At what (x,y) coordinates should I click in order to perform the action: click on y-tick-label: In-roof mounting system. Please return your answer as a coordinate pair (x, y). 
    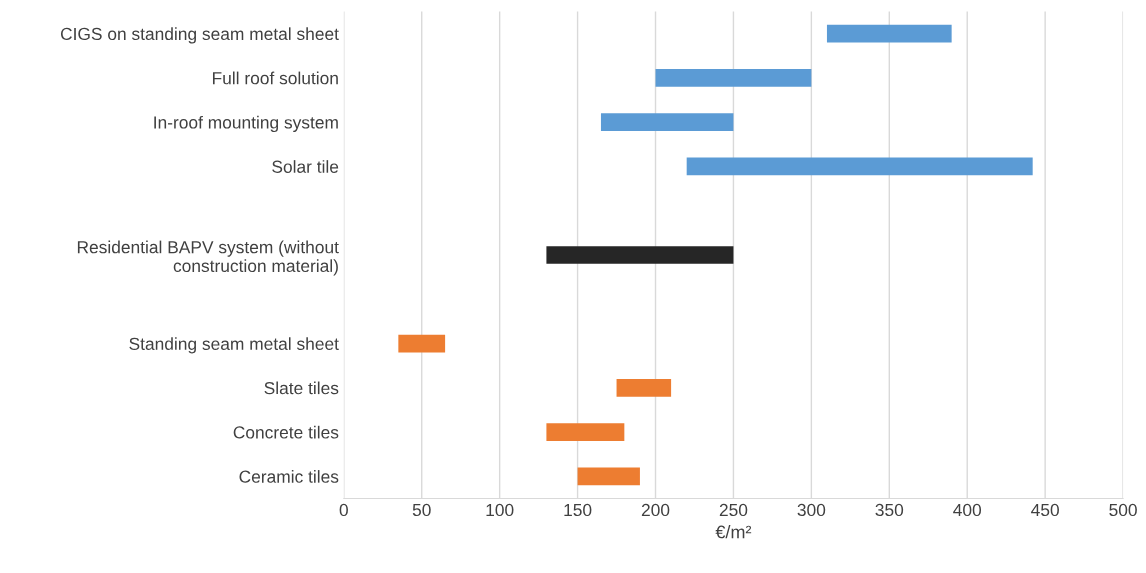
    Looking at the image, I should click on (246, 124).